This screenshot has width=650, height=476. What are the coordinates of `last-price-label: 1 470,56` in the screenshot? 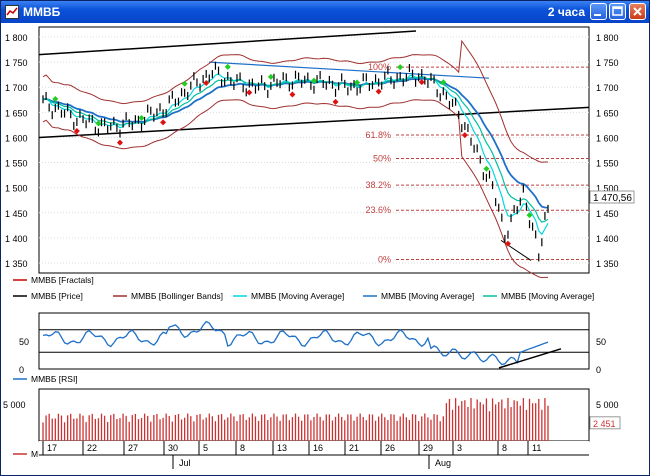 It's located at (612, 198).